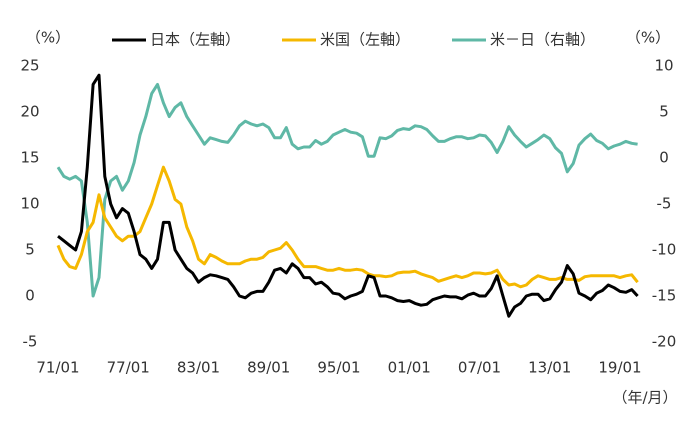  What do you see at coordinates (664, 296) in the screenshot?
I see `y2-tick-label: -15` at bounding box center [664, 296].